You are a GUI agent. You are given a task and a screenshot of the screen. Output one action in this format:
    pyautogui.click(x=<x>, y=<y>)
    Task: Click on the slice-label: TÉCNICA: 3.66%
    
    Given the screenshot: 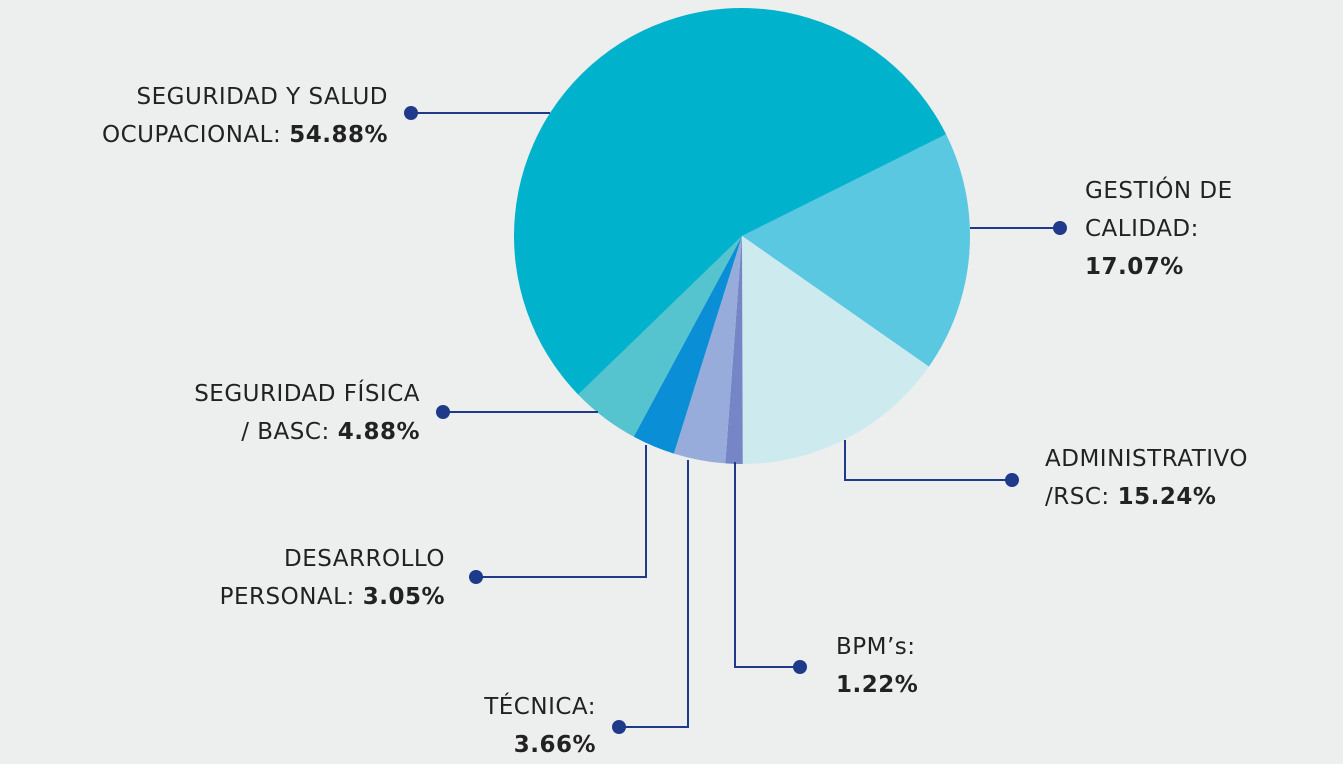 What is the action you would take?
    pyautogui.click(x=540, y=726)
    